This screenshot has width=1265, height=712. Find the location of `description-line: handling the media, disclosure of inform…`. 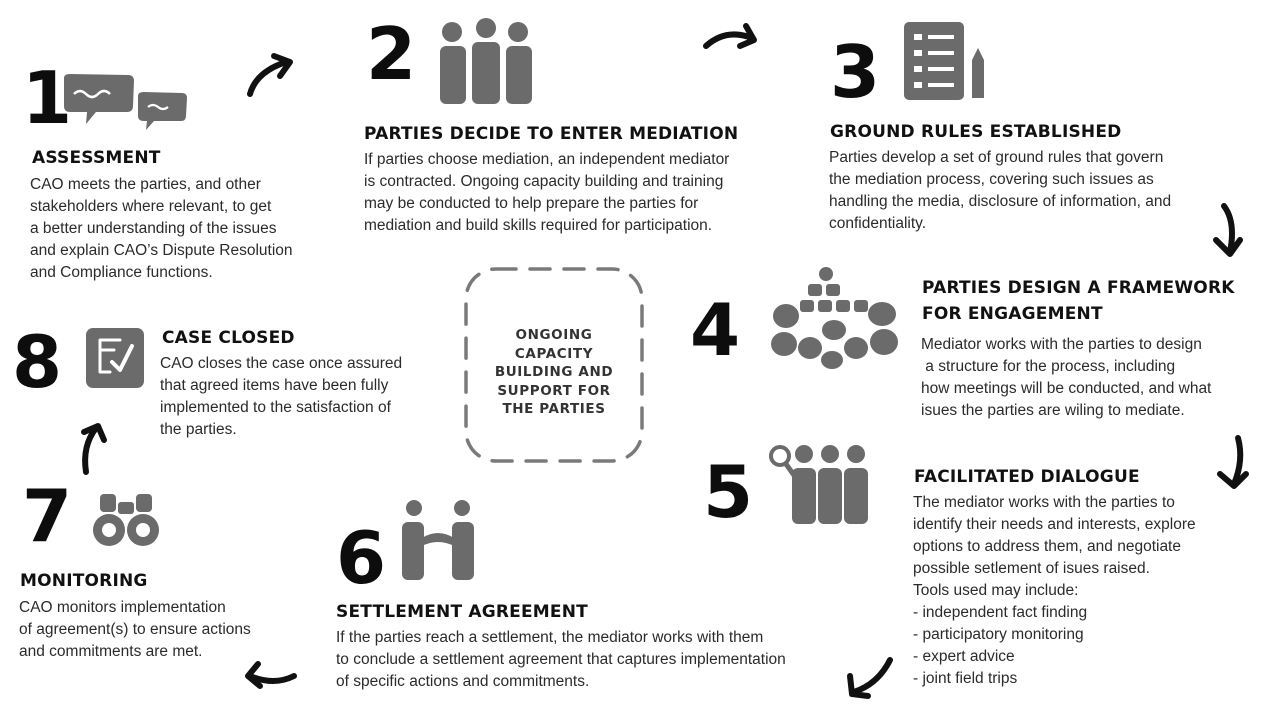

description-line: handling the media, disclosure of inform… is located at coordinates (1000, 201).